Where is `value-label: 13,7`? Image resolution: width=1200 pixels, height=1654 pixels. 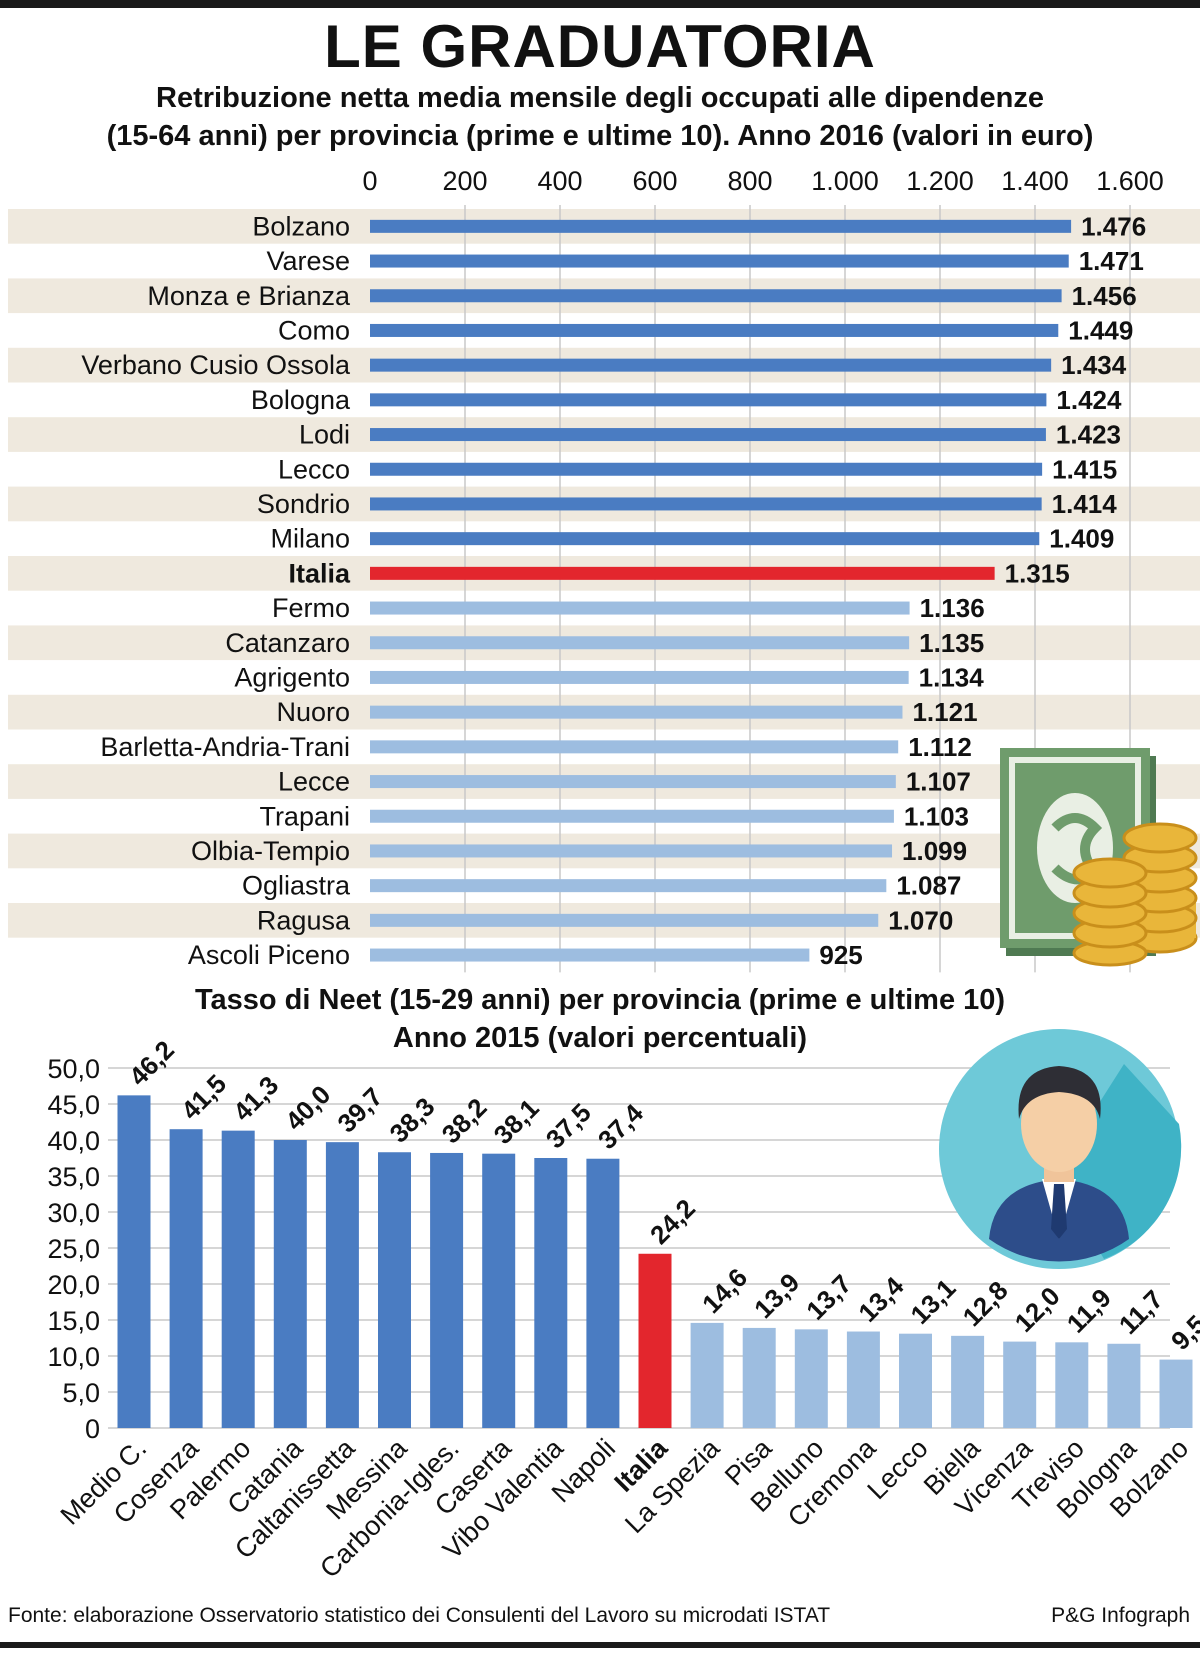 value-label: 13,7 is located at coordinates (828, 1297).